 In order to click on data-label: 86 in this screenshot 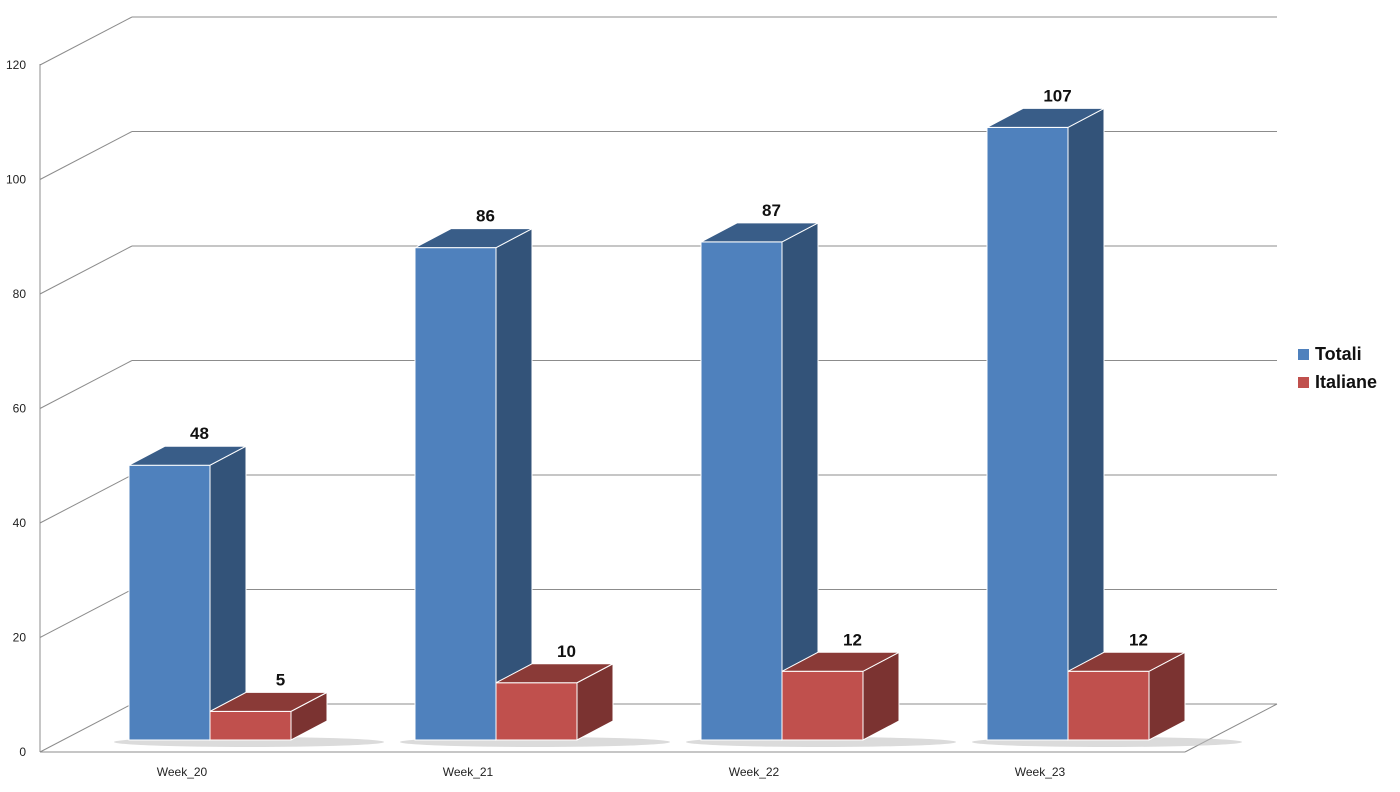, I will do `click(485, 216)`.